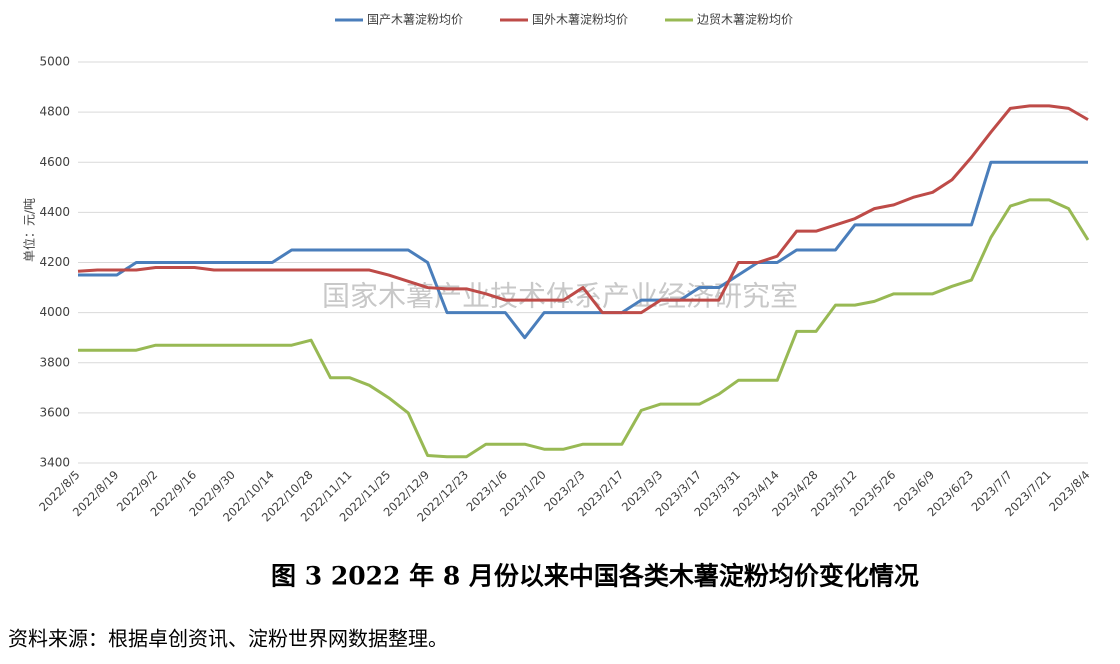 The image size is (1120, 664). Describe the element at coordinates (54, 412) in the screenshot. I see `y-tick-label: 3600` at that location.